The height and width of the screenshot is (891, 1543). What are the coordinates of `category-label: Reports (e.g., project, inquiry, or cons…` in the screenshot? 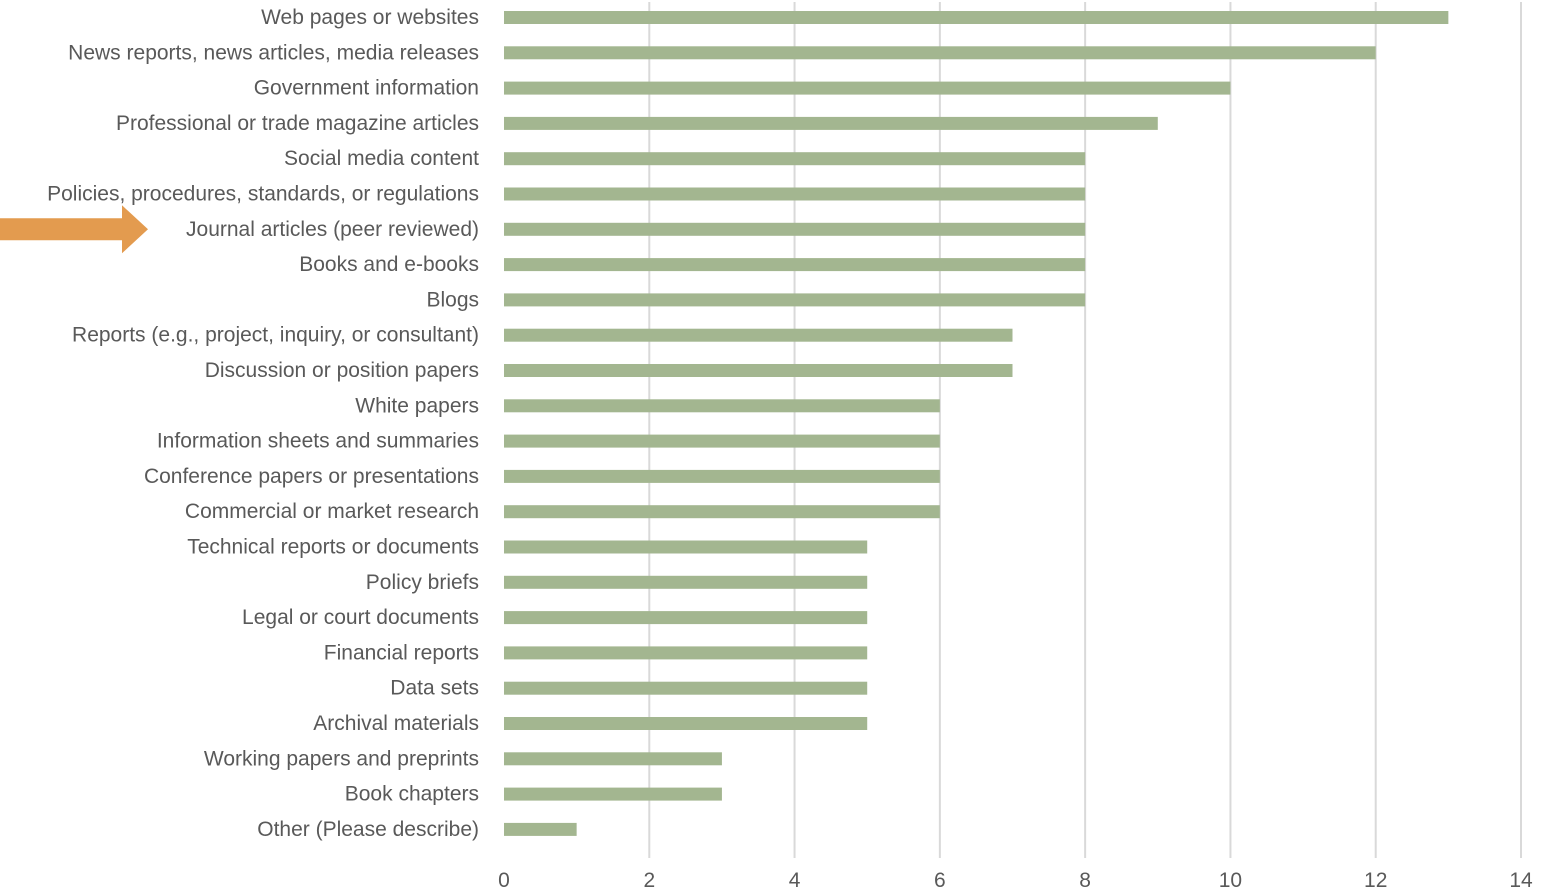 It's located at (275, 335).